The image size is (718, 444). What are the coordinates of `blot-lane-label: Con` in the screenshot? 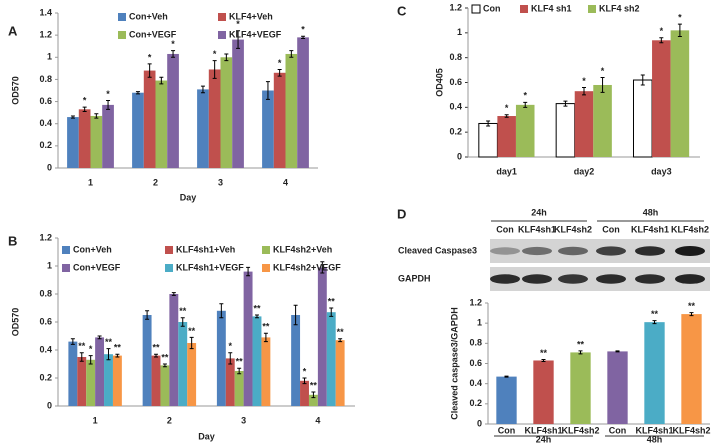 It's located at (505, 229).